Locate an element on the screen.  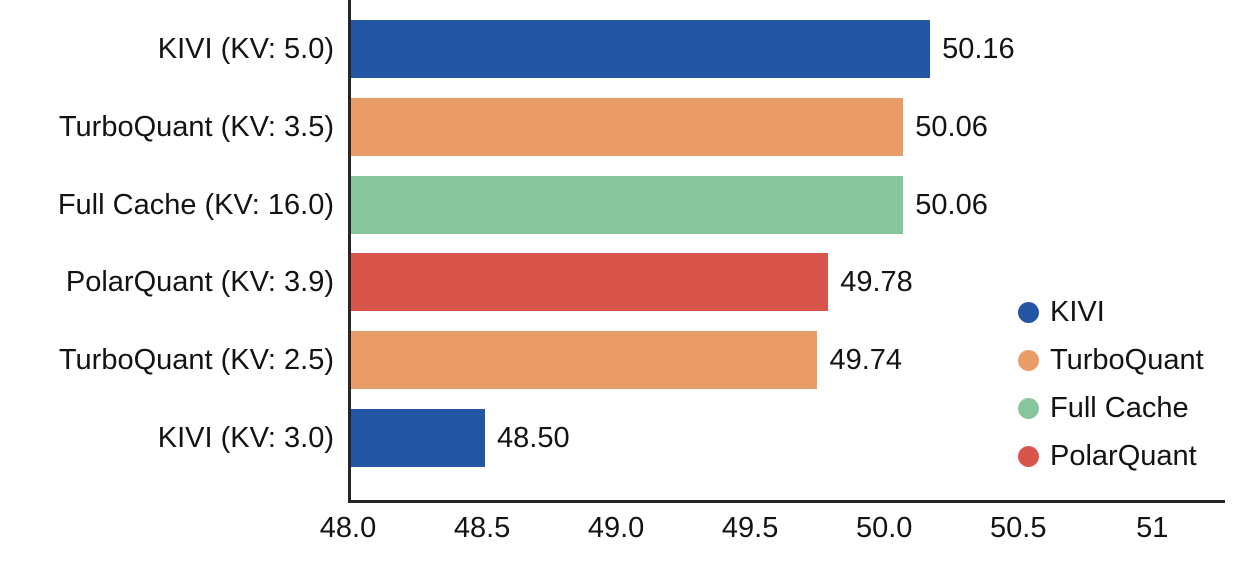
x-tick-label: 48.5 is located at coordinates (482, 528).